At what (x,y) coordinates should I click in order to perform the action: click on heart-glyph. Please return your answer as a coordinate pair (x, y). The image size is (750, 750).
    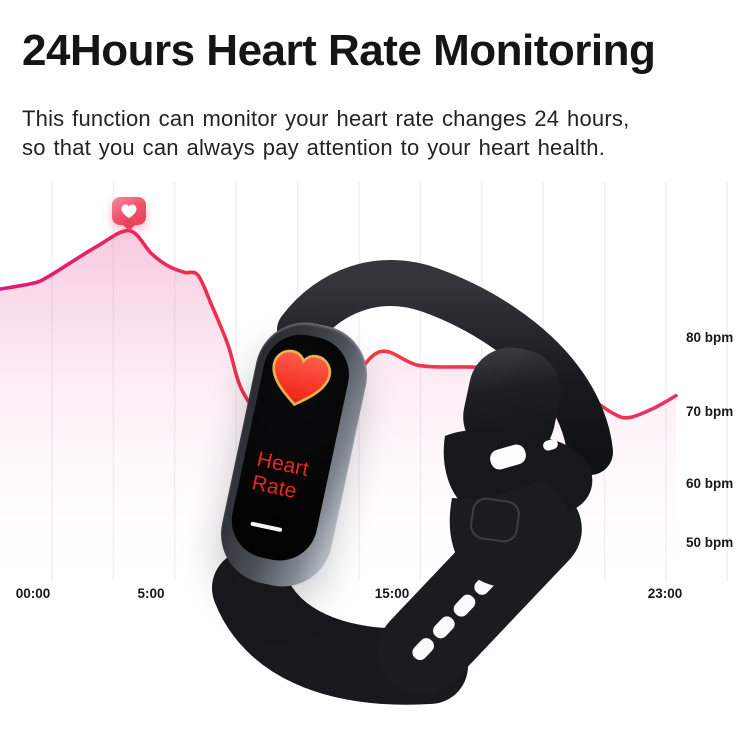
    Looking at the image, I should click on (129, 211).